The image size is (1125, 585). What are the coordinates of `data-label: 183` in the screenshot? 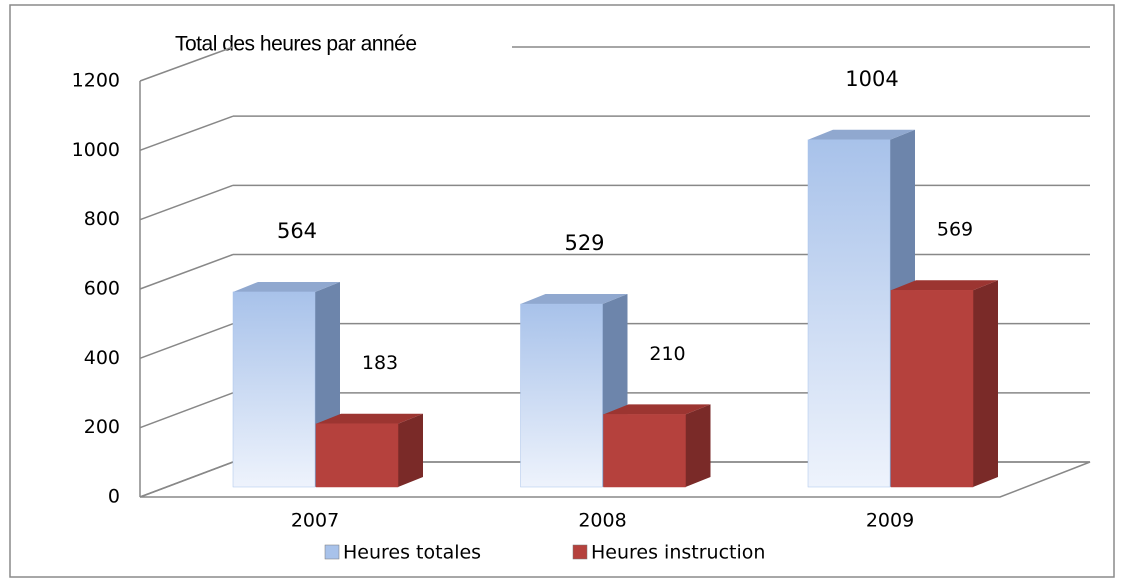 It's located at (380, 363).